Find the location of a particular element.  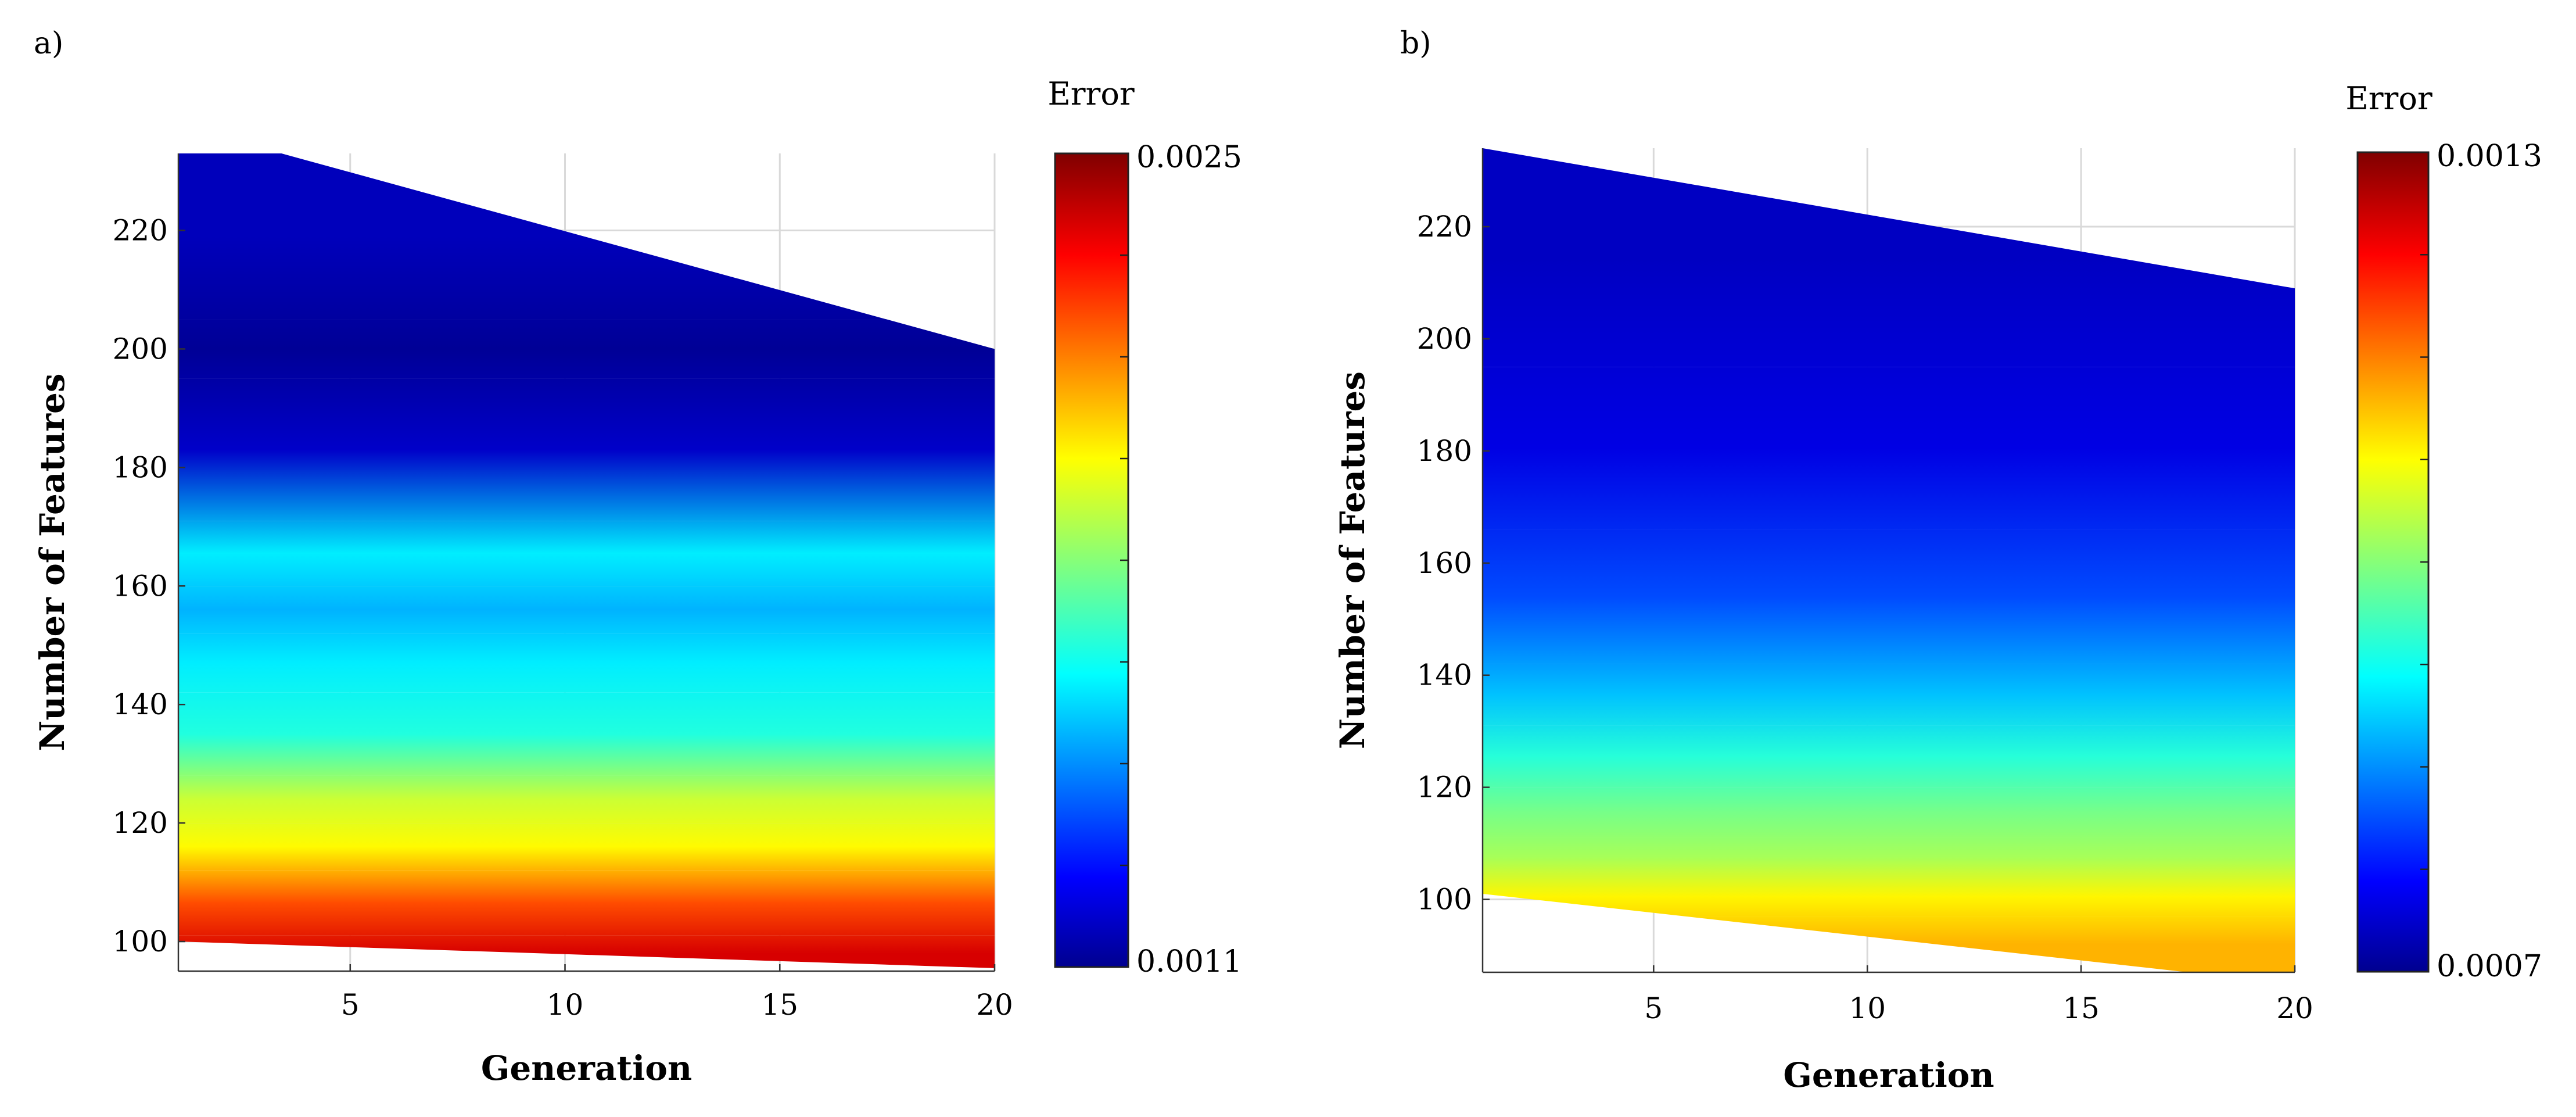

panel-label: b) is located at coordinates (1415, 43).